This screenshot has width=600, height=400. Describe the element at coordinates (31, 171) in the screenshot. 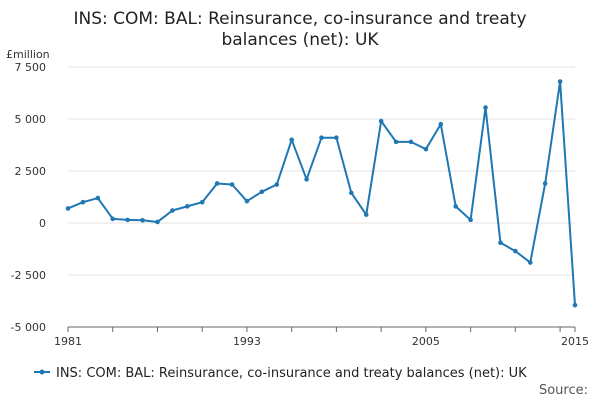

I see `y-tick-label: 2 500` at that location.